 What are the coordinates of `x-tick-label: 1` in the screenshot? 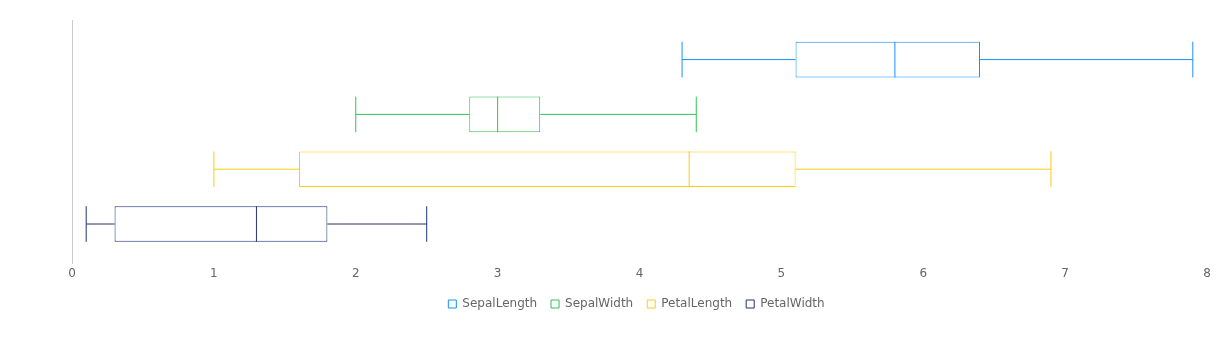 It's located at (214, 272).